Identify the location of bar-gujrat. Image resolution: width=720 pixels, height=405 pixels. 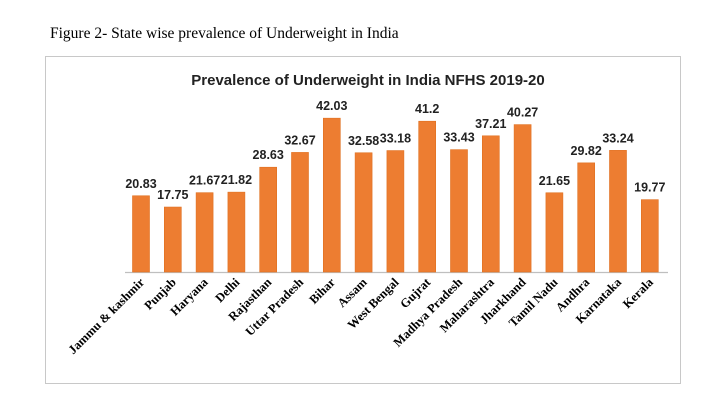
(427, 196).